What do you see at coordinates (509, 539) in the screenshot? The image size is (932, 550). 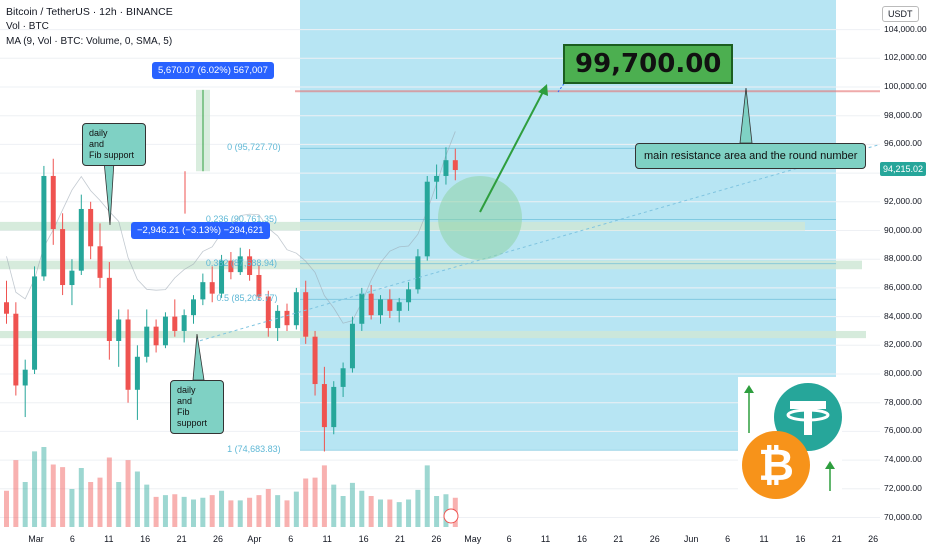 I see `time-tick-label: 6` at bounding box center [509, 539].